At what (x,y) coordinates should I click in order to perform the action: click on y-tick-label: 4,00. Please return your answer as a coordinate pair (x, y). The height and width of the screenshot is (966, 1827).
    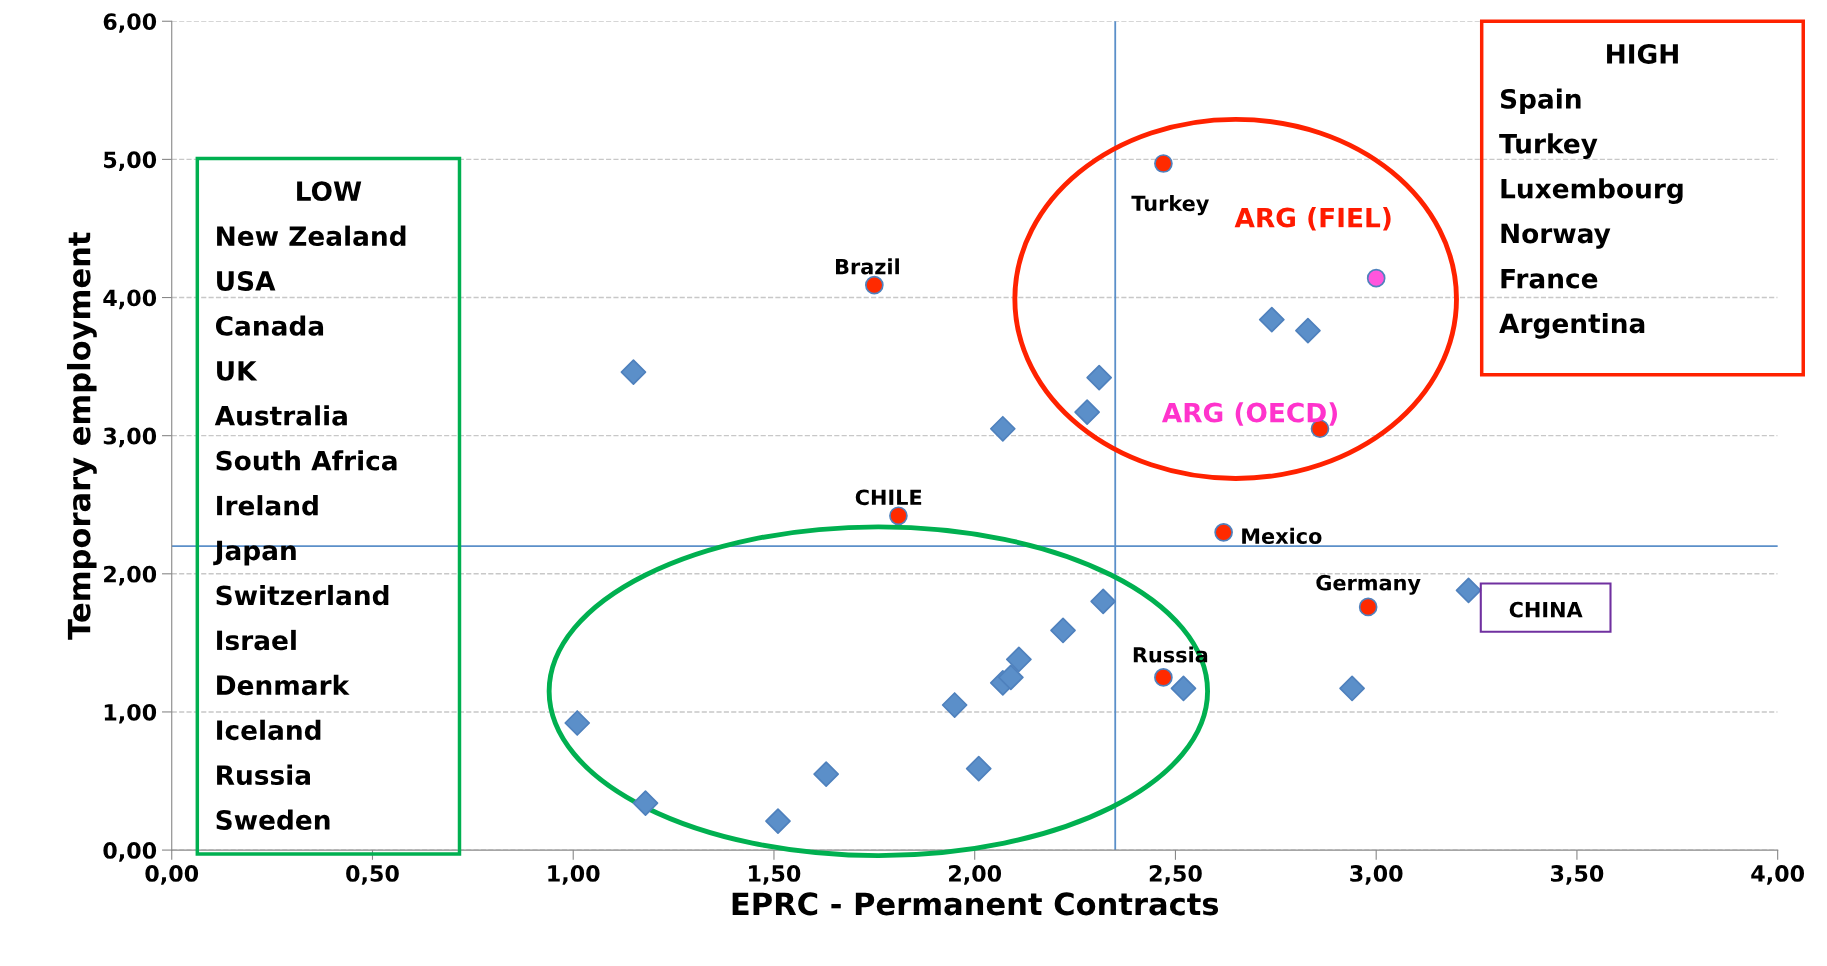
    Looking at the image, I should click on (130, 299).